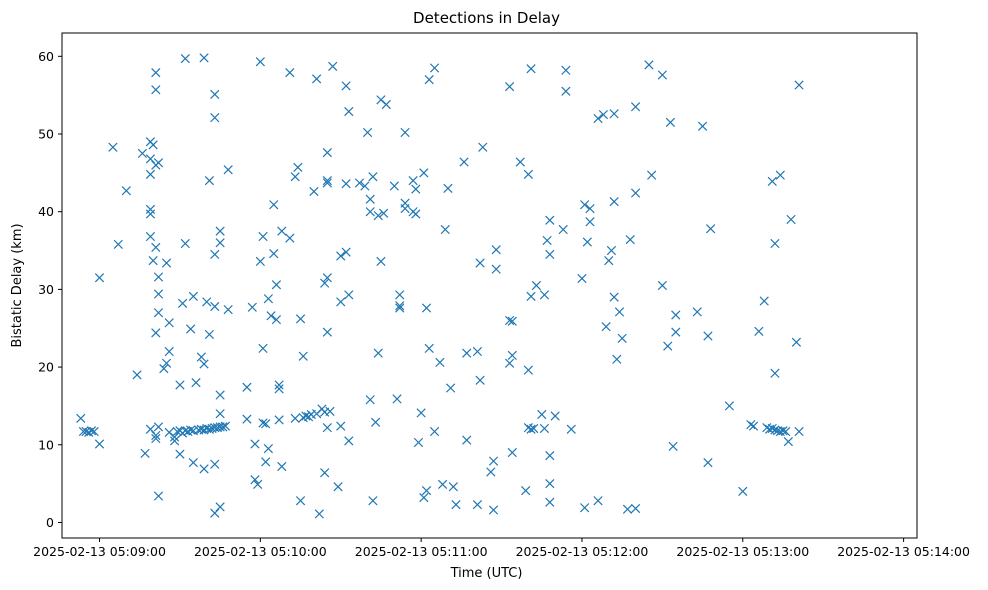 The width and height of the screenshot is (988, 590). I want to click on y-tick-label: 50, so click(46, 134).